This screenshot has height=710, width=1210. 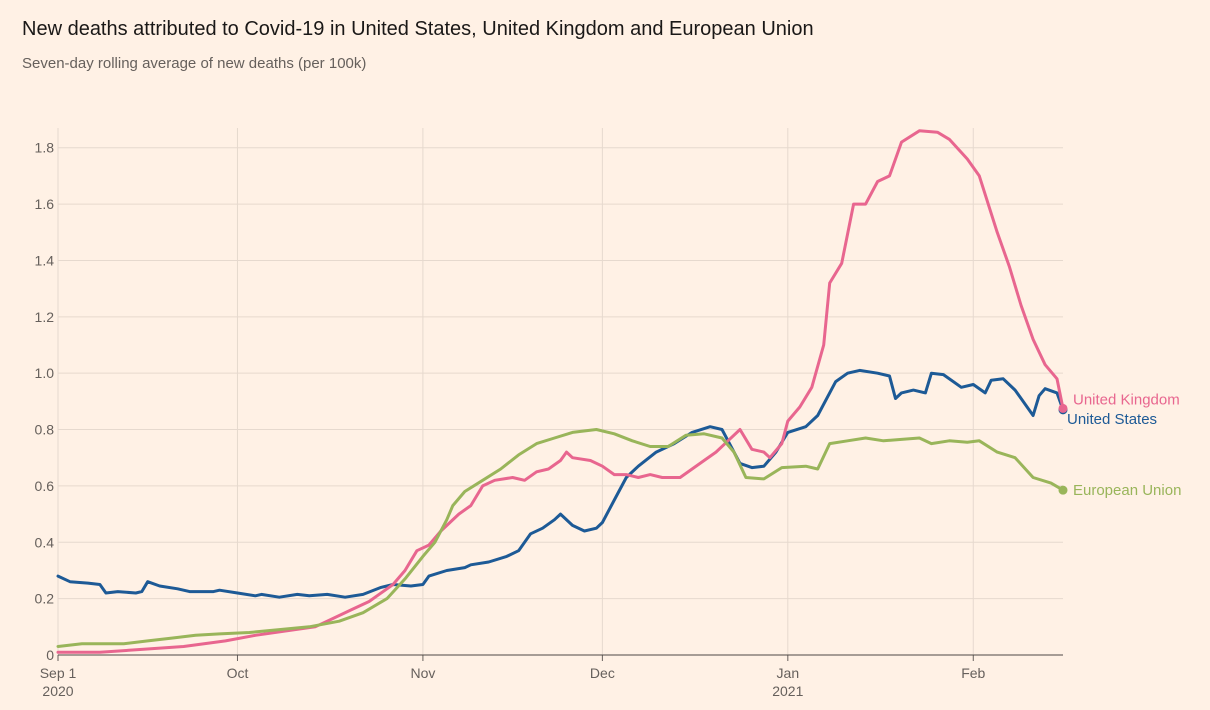 What do you see at coordinates (45, 148) in the screenshot?
I see `y-tick-label: 1.8` at bounding box center [45, 148].